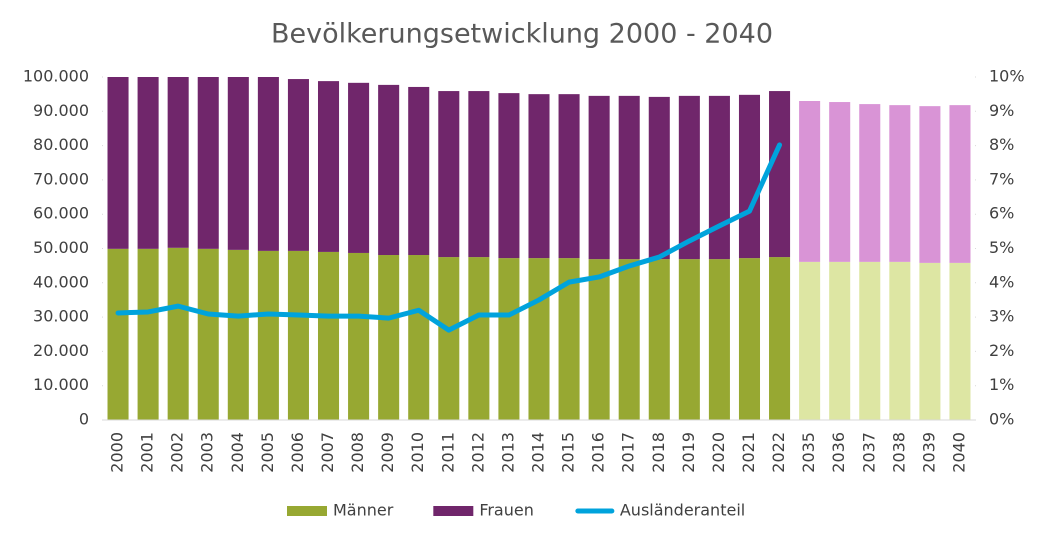 The image size is (1043, 545). Describe the element at coordinates (447, 452) in the screenshot. I see `x-tick-label: 2011` at that location.